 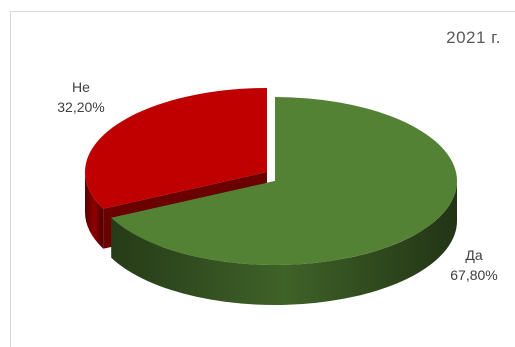 I want to click on slice-label-da-name: Да, so click(x=474, y=255).